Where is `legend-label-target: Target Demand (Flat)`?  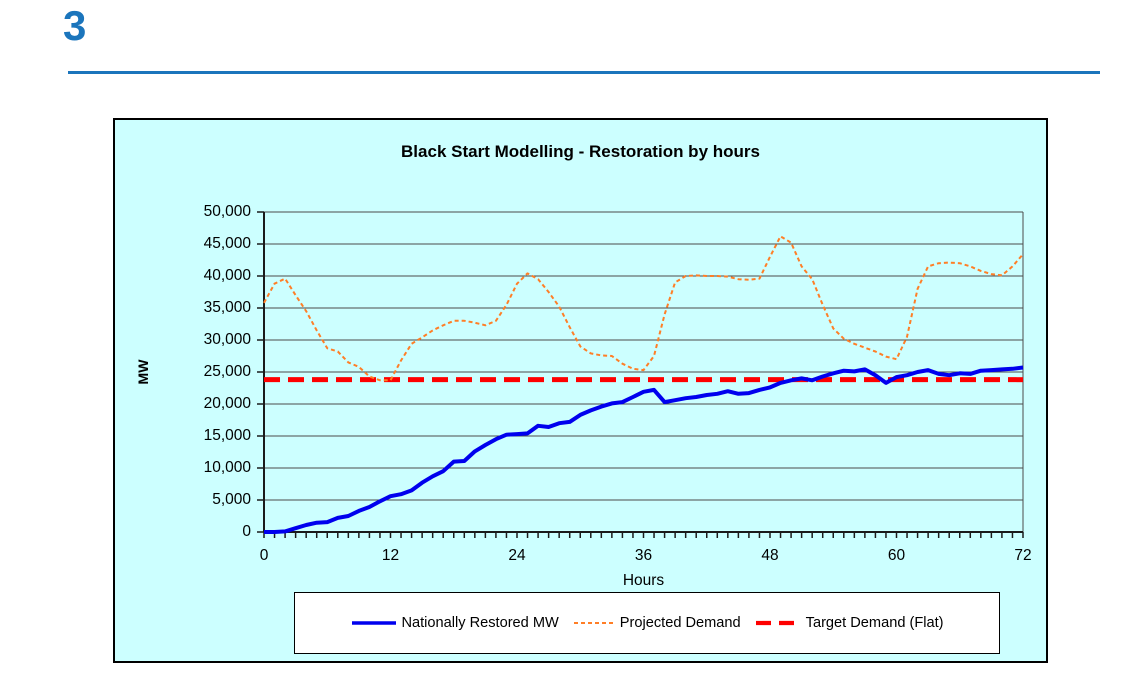 legend-label-target: Target Demand (Flat) is located at coordinates (874, 623).